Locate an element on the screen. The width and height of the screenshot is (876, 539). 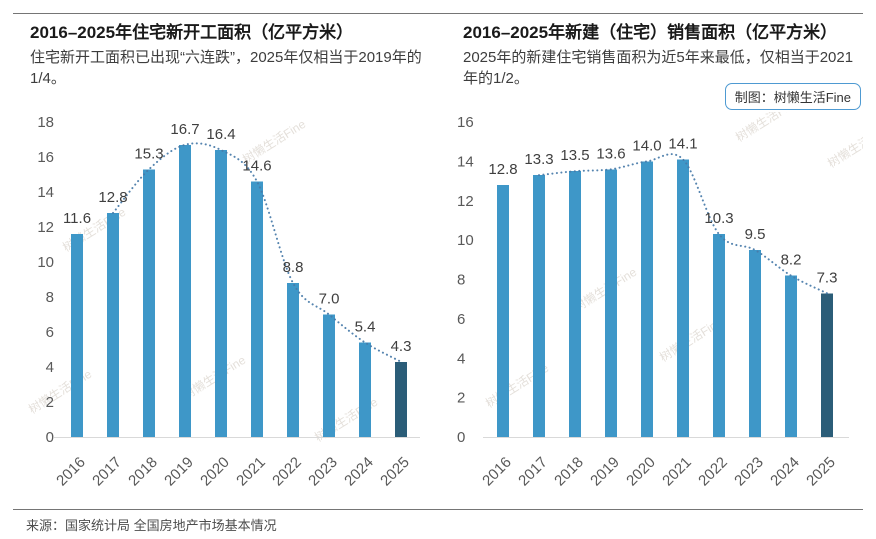
credit-badge: 制图：树懒生活Fine is located at coordinates (792, 96).